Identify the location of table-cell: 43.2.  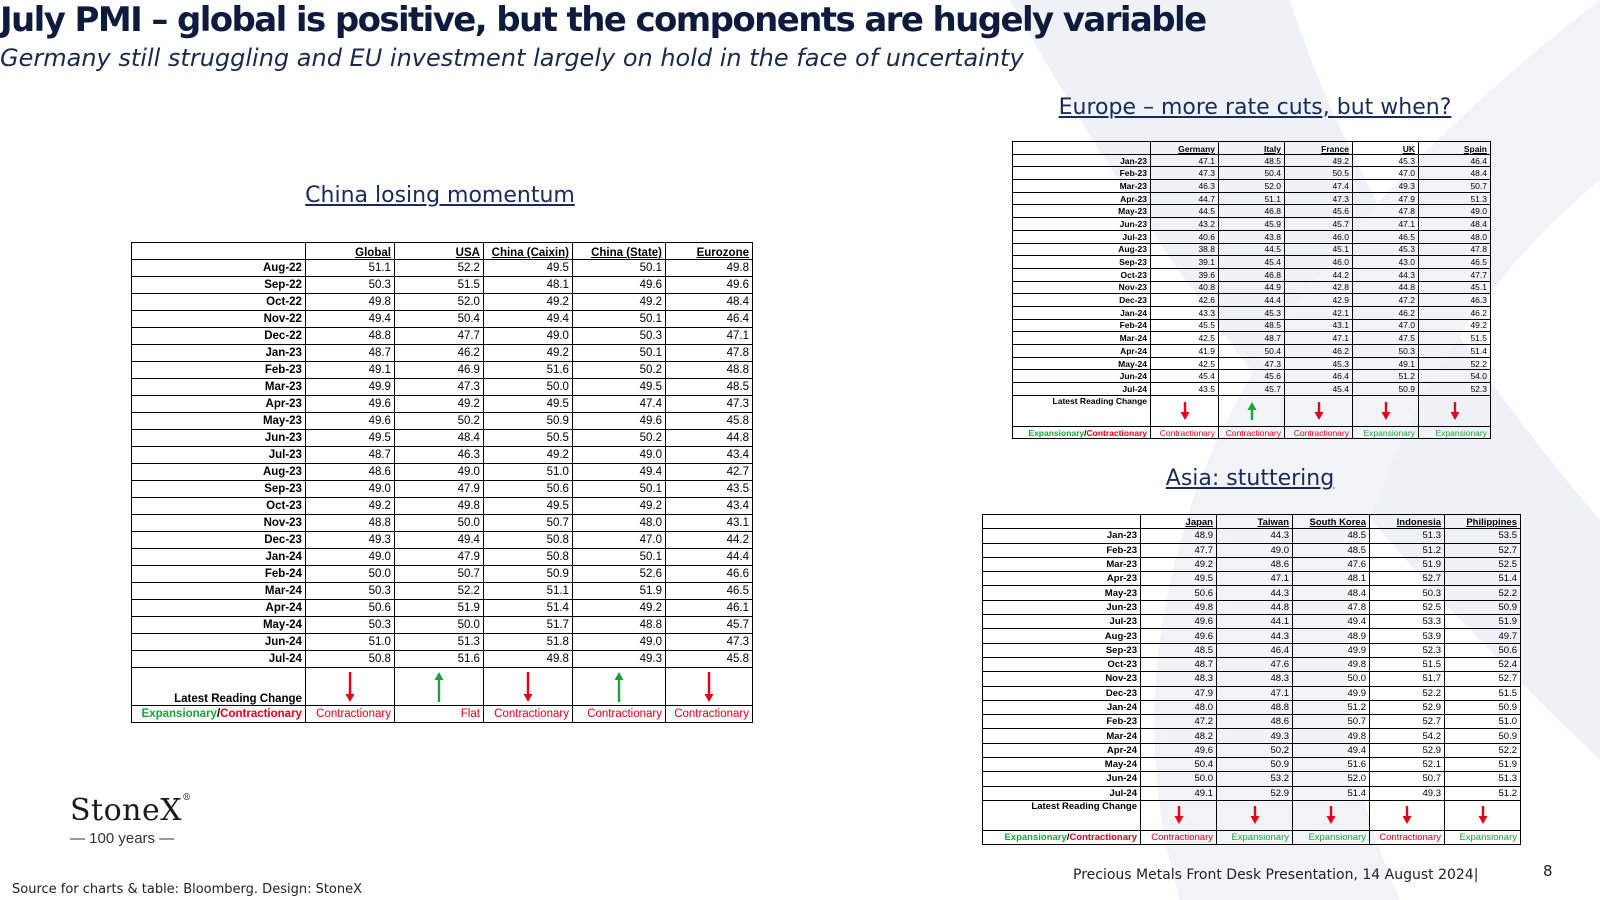
(1184, 224).